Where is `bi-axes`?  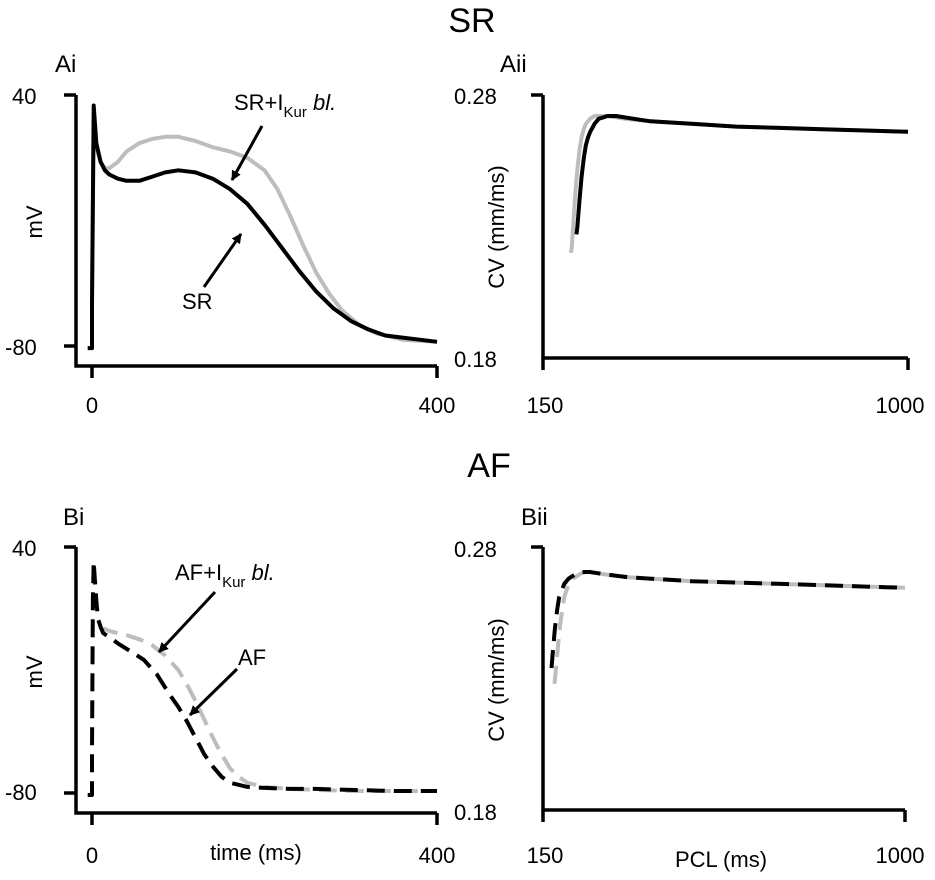 bi-axes is located at coordinates (255, 681).